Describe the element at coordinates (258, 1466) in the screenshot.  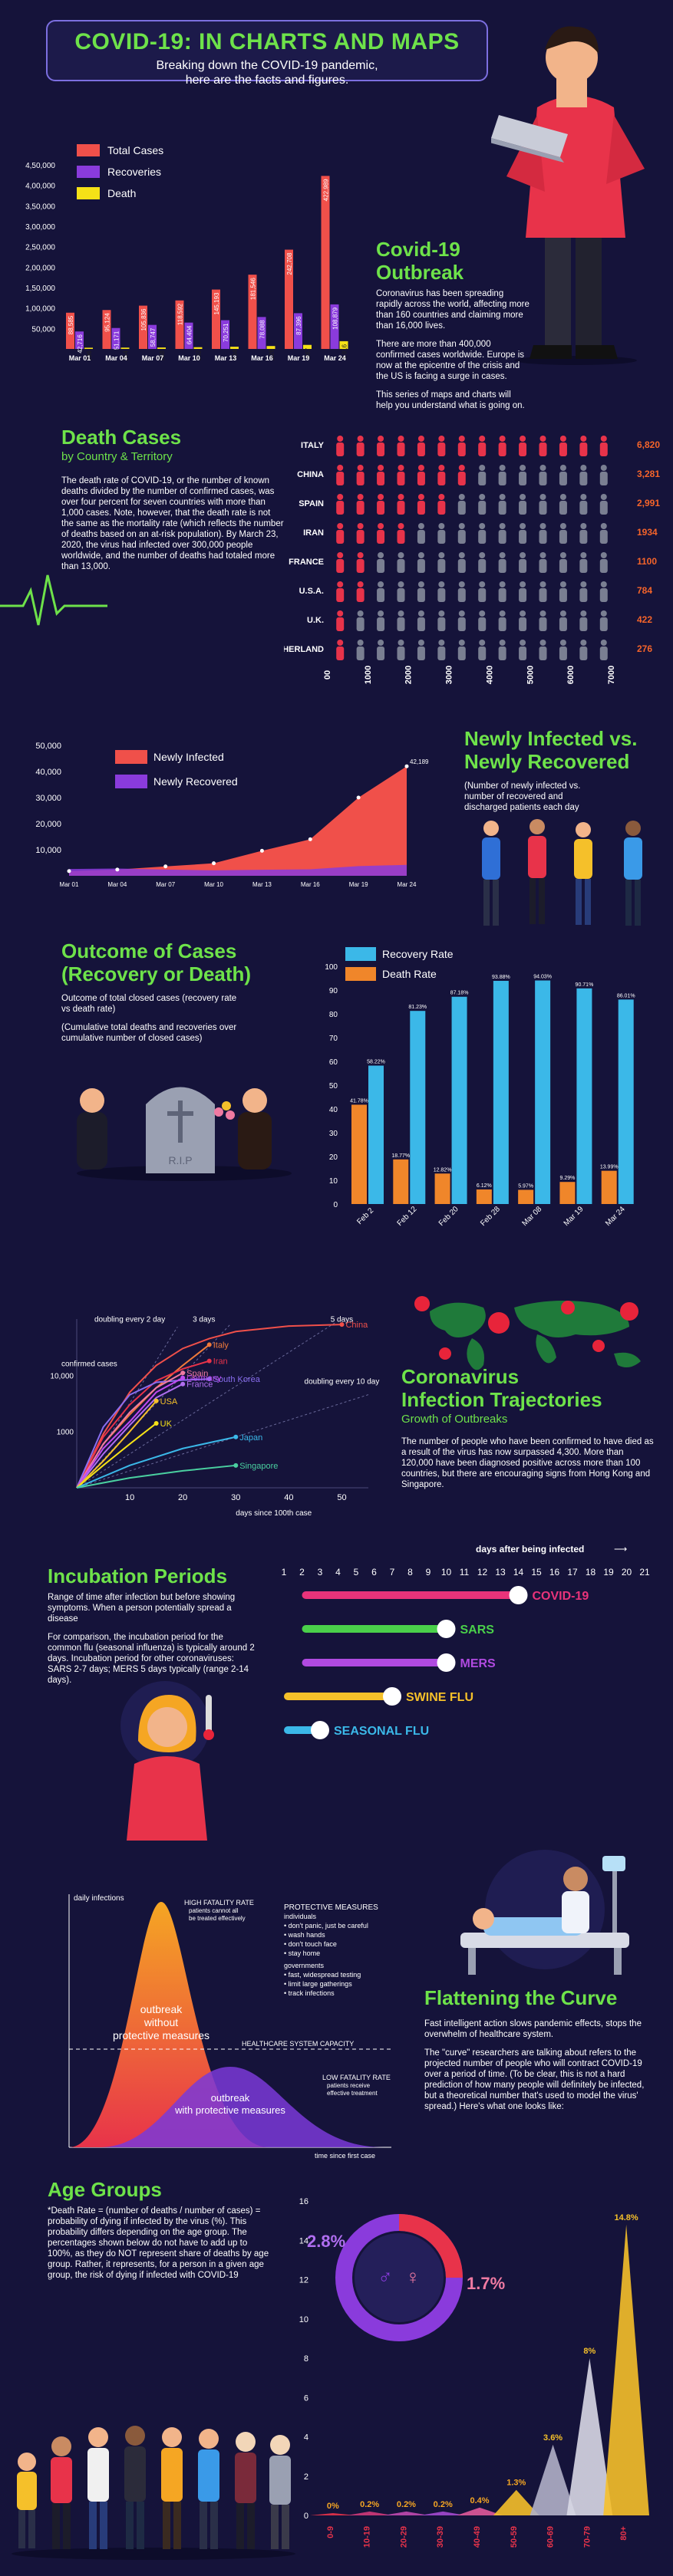
I see `trajectory-label: Singapore` at that location.